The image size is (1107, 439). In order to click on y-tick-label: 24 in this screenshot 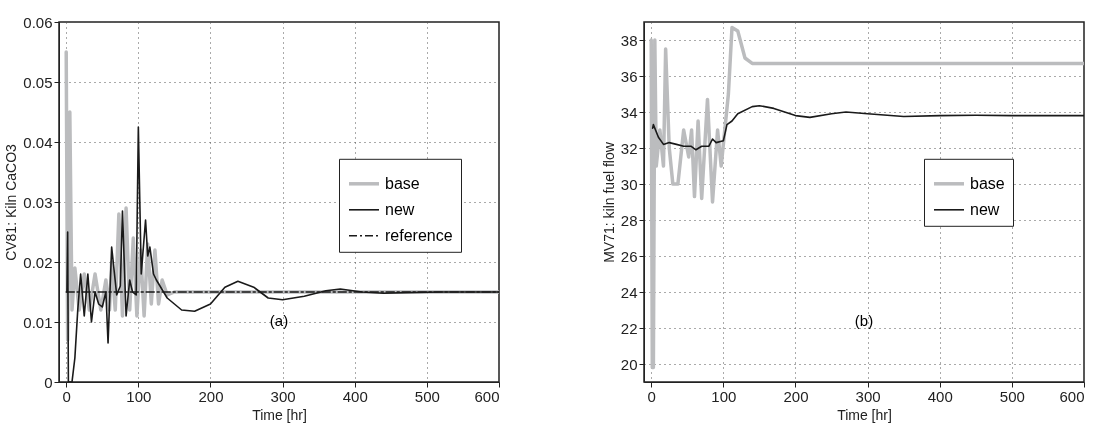, I will do `click(629, 292)`.